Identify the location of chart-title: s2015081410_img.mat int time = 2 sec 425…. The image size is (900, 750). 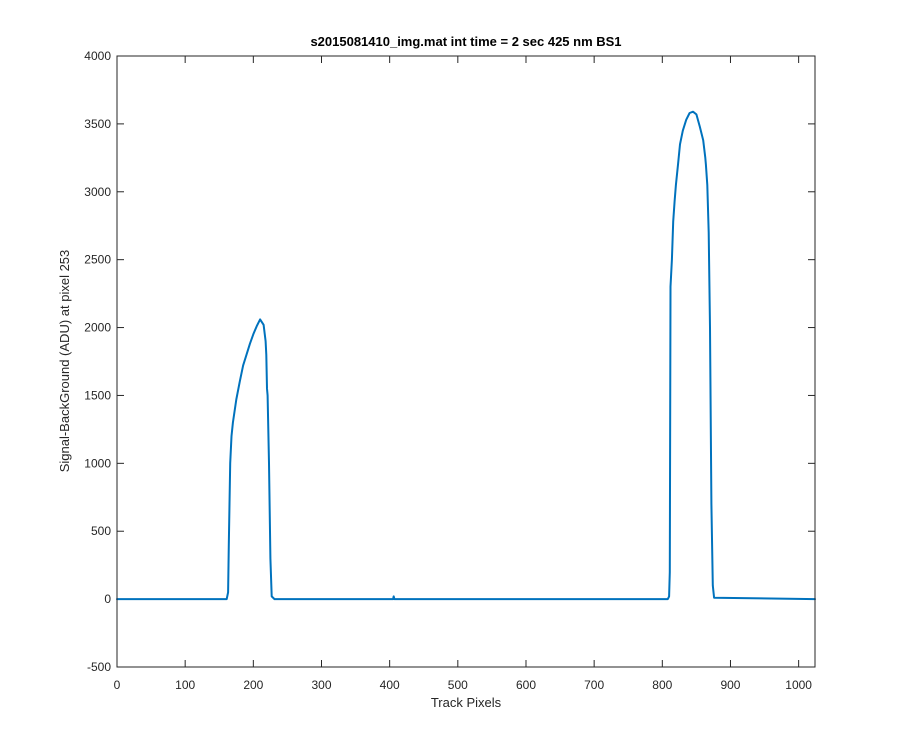
(465, 41).